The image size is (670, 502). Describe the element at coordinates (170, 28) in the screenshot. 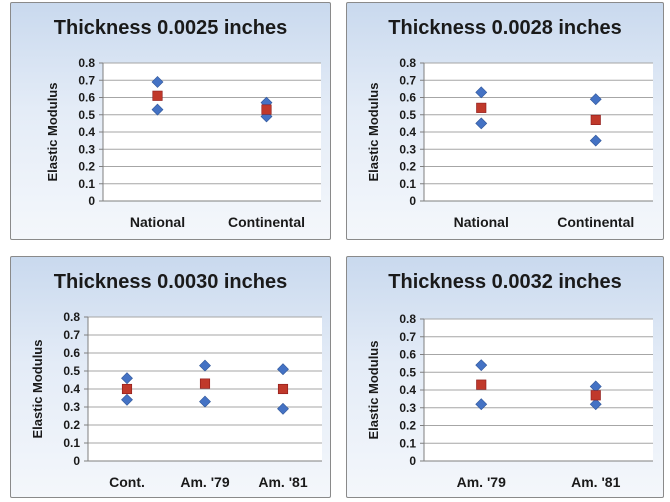

I see `chart-title: Thickness 0.0025 inches` at that location.